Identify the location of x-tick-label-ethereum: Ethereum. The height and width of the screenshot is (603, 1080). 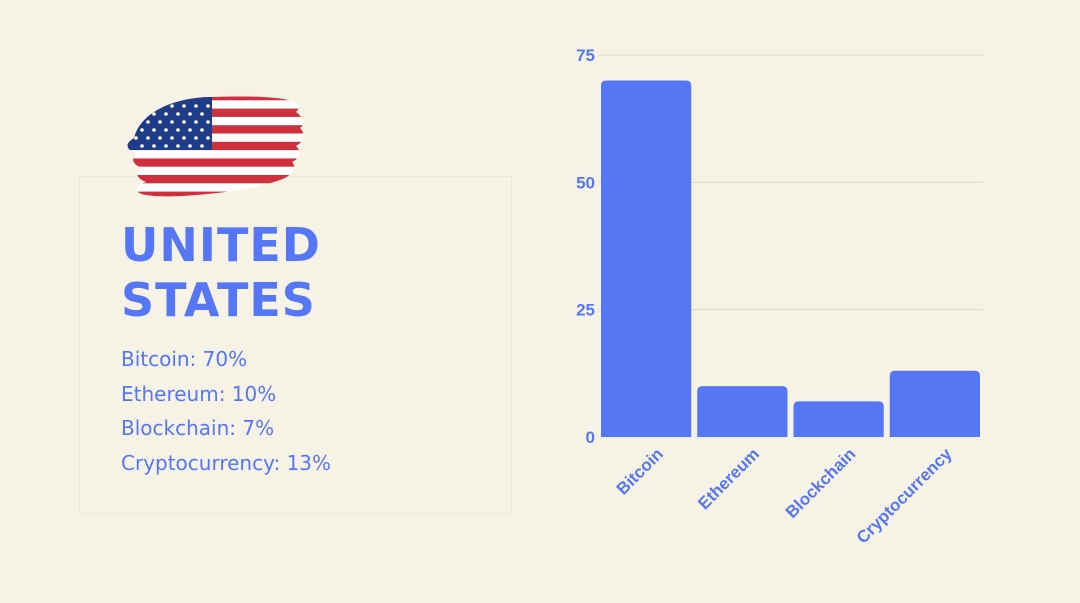
(728, 478).